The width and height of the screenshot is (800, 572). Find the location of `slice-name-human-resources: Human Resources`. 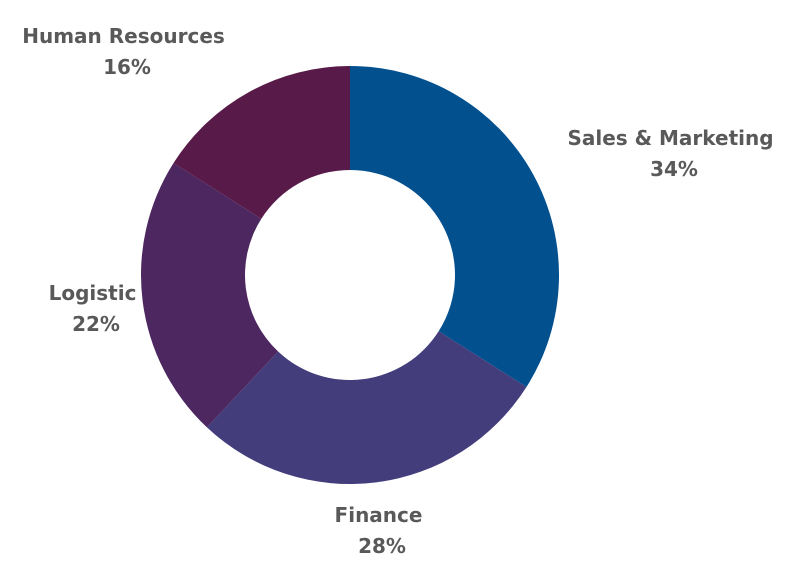

slice-name-human-resources: Human Resources is located at coordinates (123, 36).